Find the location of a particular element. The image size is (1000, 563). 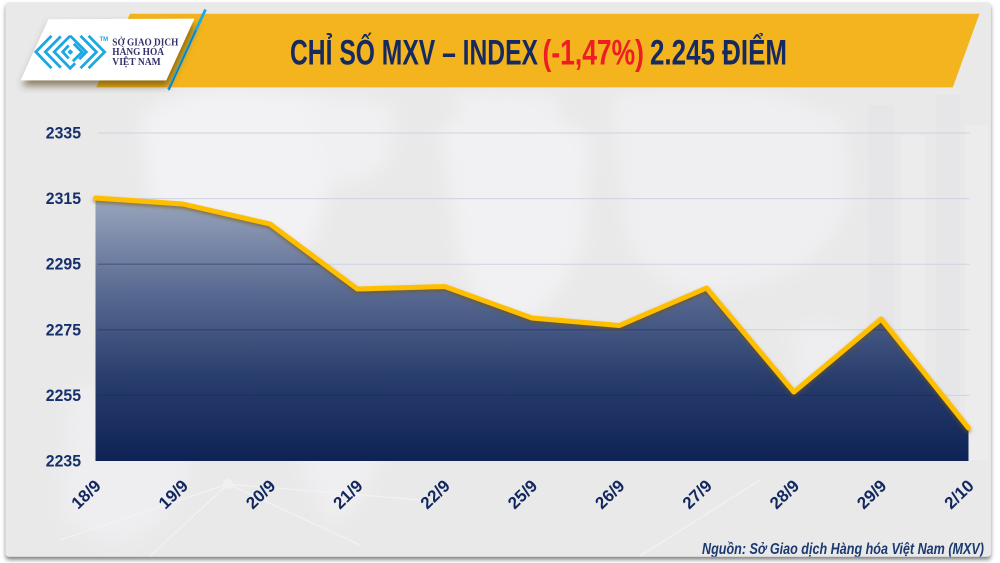

svg-text: 2.245 ĐIỂM is located at coordinates (718, 53).